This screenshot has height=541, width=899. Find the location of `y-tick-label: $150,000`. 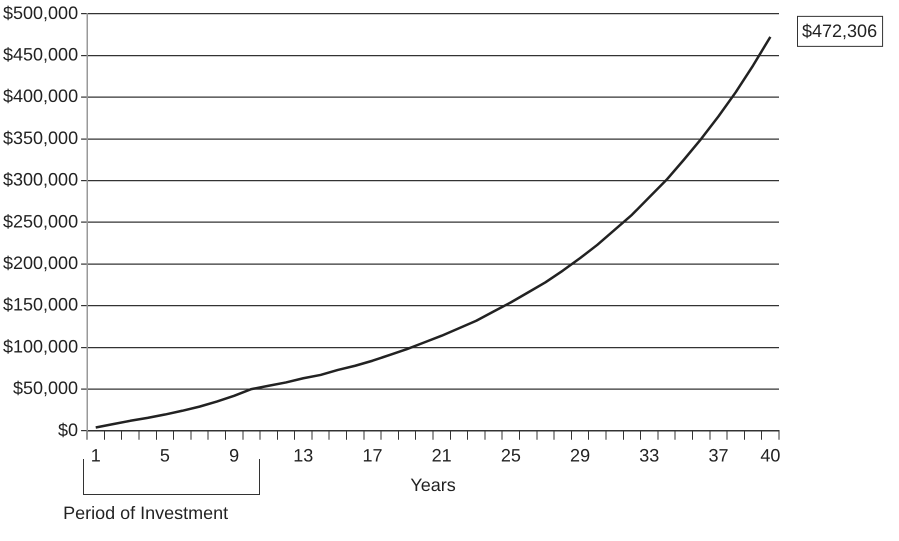

y-tick-label: $150,000 is located at coordinates (40, 304).